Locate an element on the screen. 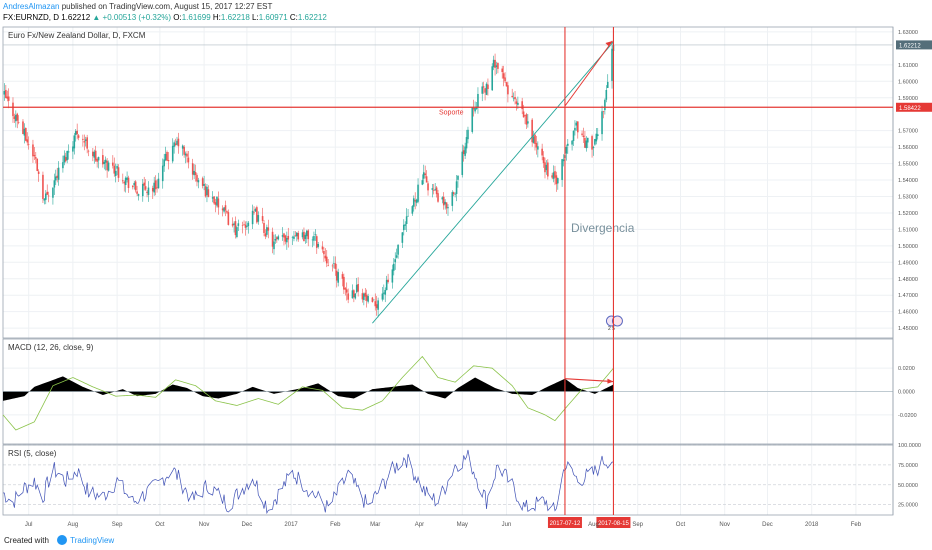 Image resolution: width=932 pixels, height=550 pixels. price-tick-label: 1.45000 is located at coordinates (908, 329).